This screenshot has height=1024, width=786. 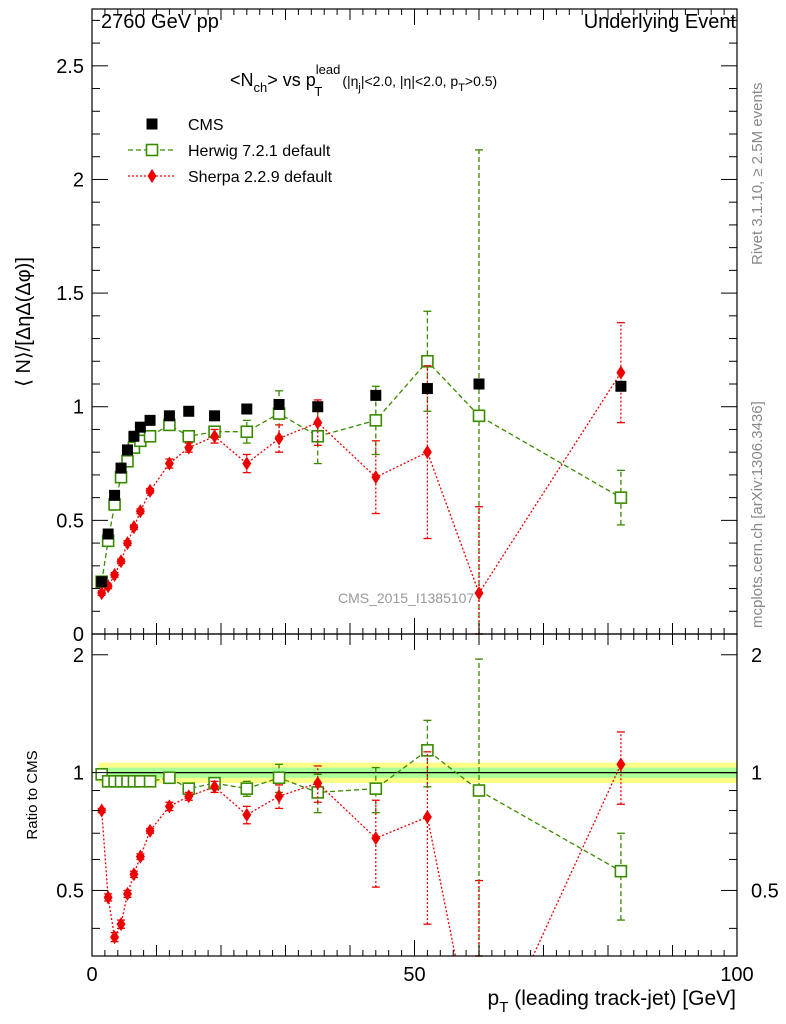 What do you see at coordinates (358, 88) in the screenshot?
I see `title-sel-sub: j` at bounding box center [358, 88].